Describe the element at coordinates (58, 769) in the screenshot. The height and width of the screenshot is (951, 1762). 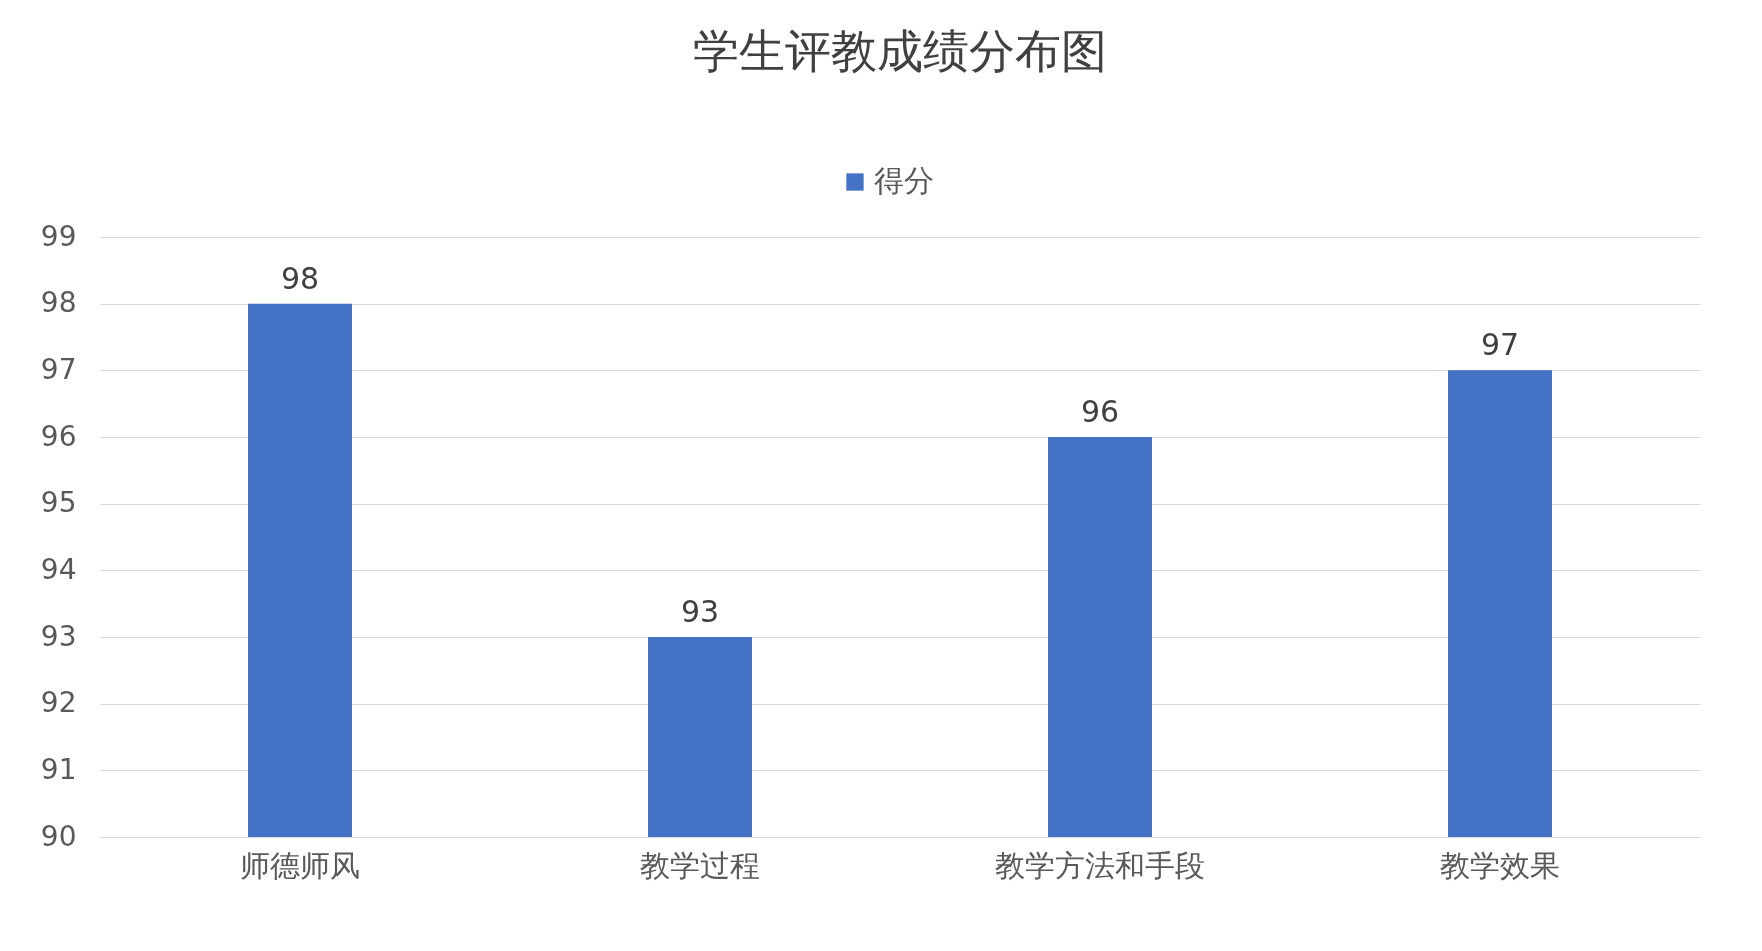
I see `y-tick-label: 91` at that location.